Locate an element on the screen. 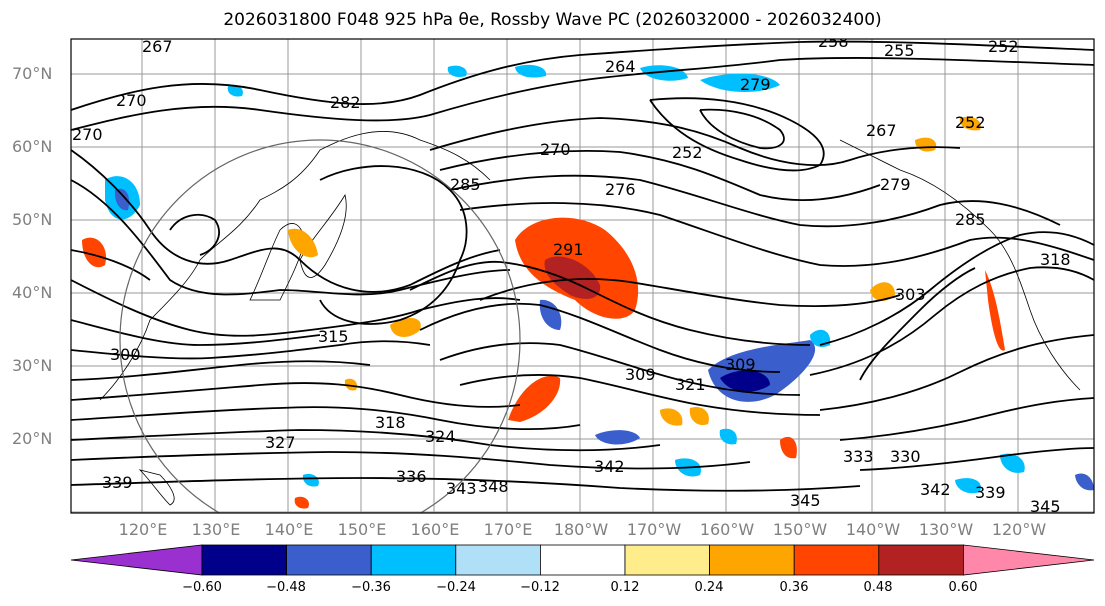  contour-label: 315 is located at coordinates (333, 336).